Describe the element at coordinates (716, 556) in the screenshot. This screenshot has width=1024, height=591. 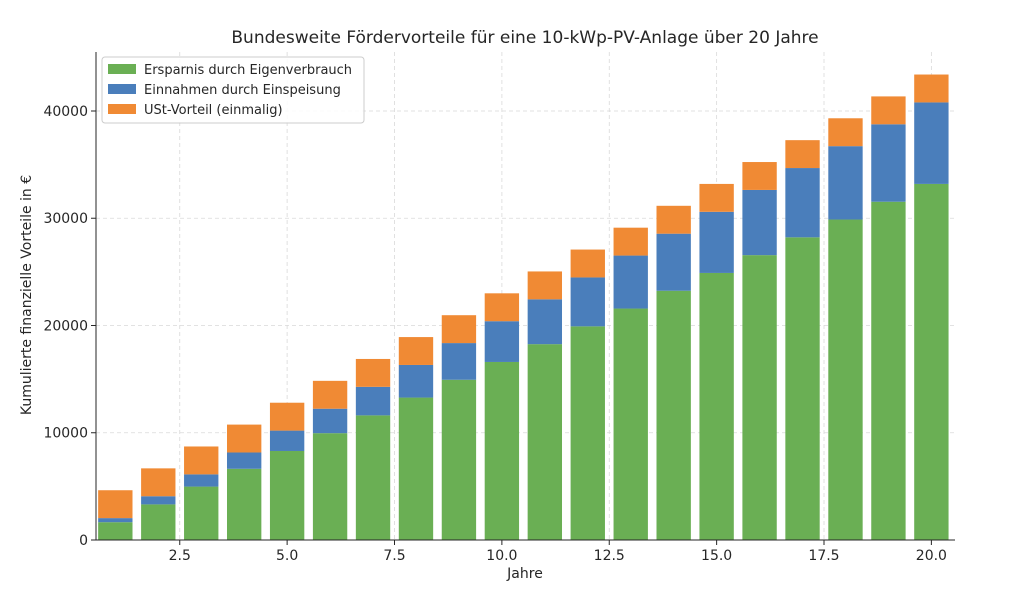
I see `x-tick-label: 15.0` at that location.